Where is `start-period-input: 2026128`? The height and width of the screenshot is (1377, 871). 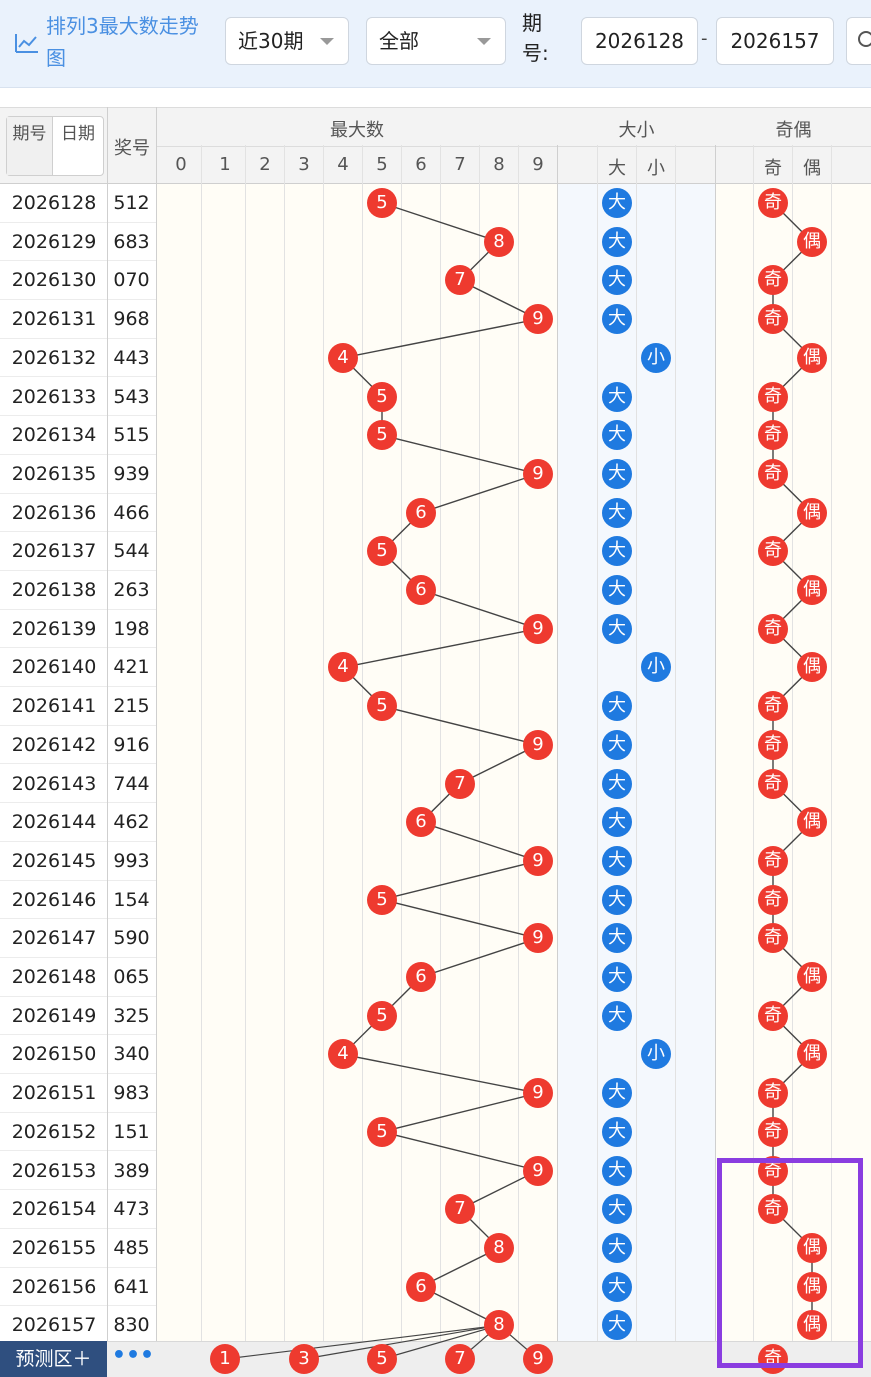
start-period-input: 2026128 is located at coordinates (639, 41).